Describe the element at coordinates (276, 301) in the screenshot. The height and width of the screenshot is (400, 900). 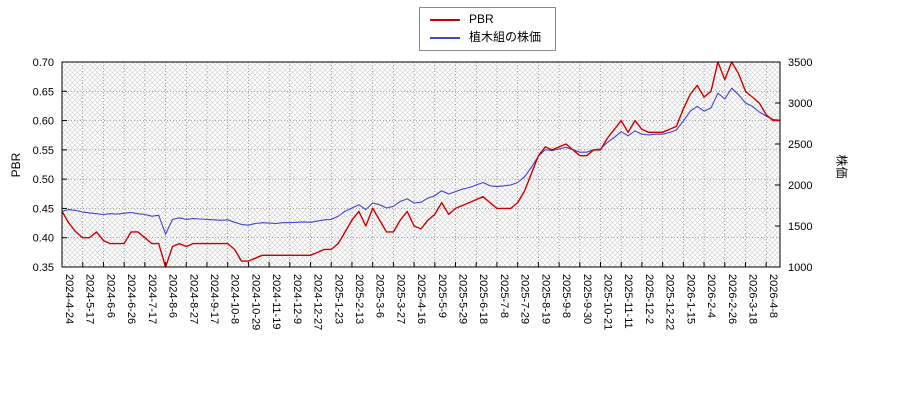
I see `x-axis-tick-label: 2024-11-19` at that location.